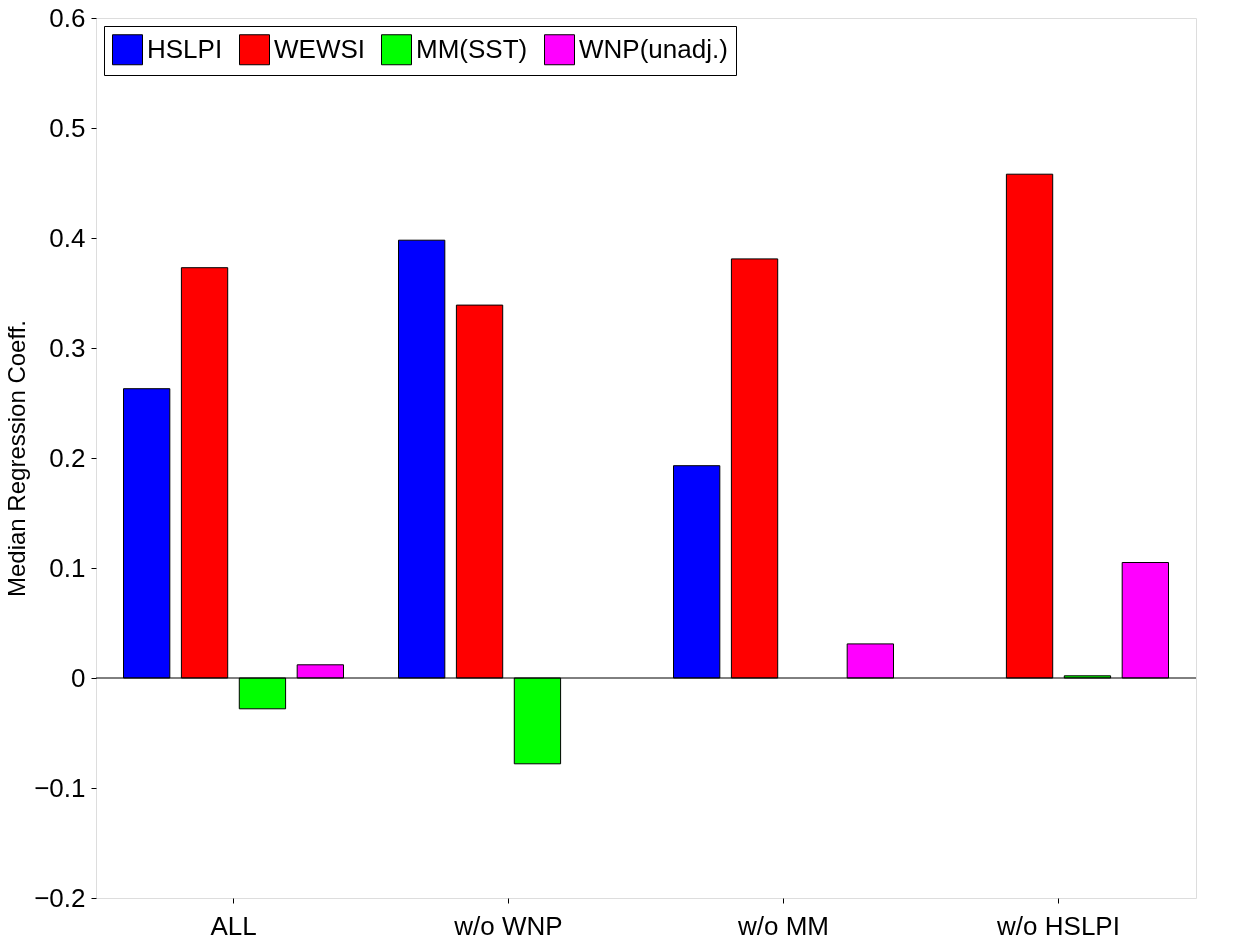  What do you see at coordinates (233, 925) in the screenshot?
I see `x-tick-label: ALL` at bounding box center [233, 925].